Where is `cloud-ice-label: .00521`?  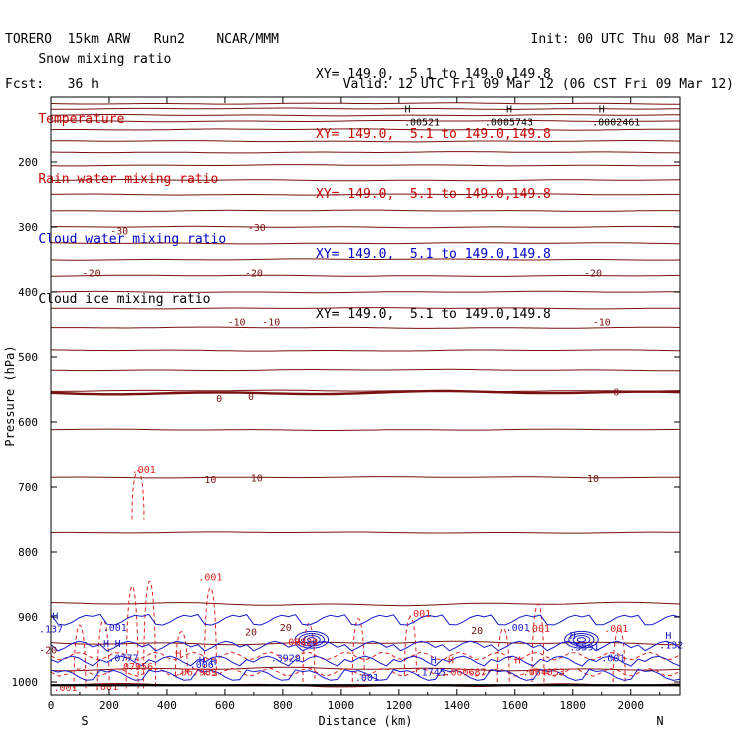
cloud-ice-label: .00521 is located at coordinates (422, 123).